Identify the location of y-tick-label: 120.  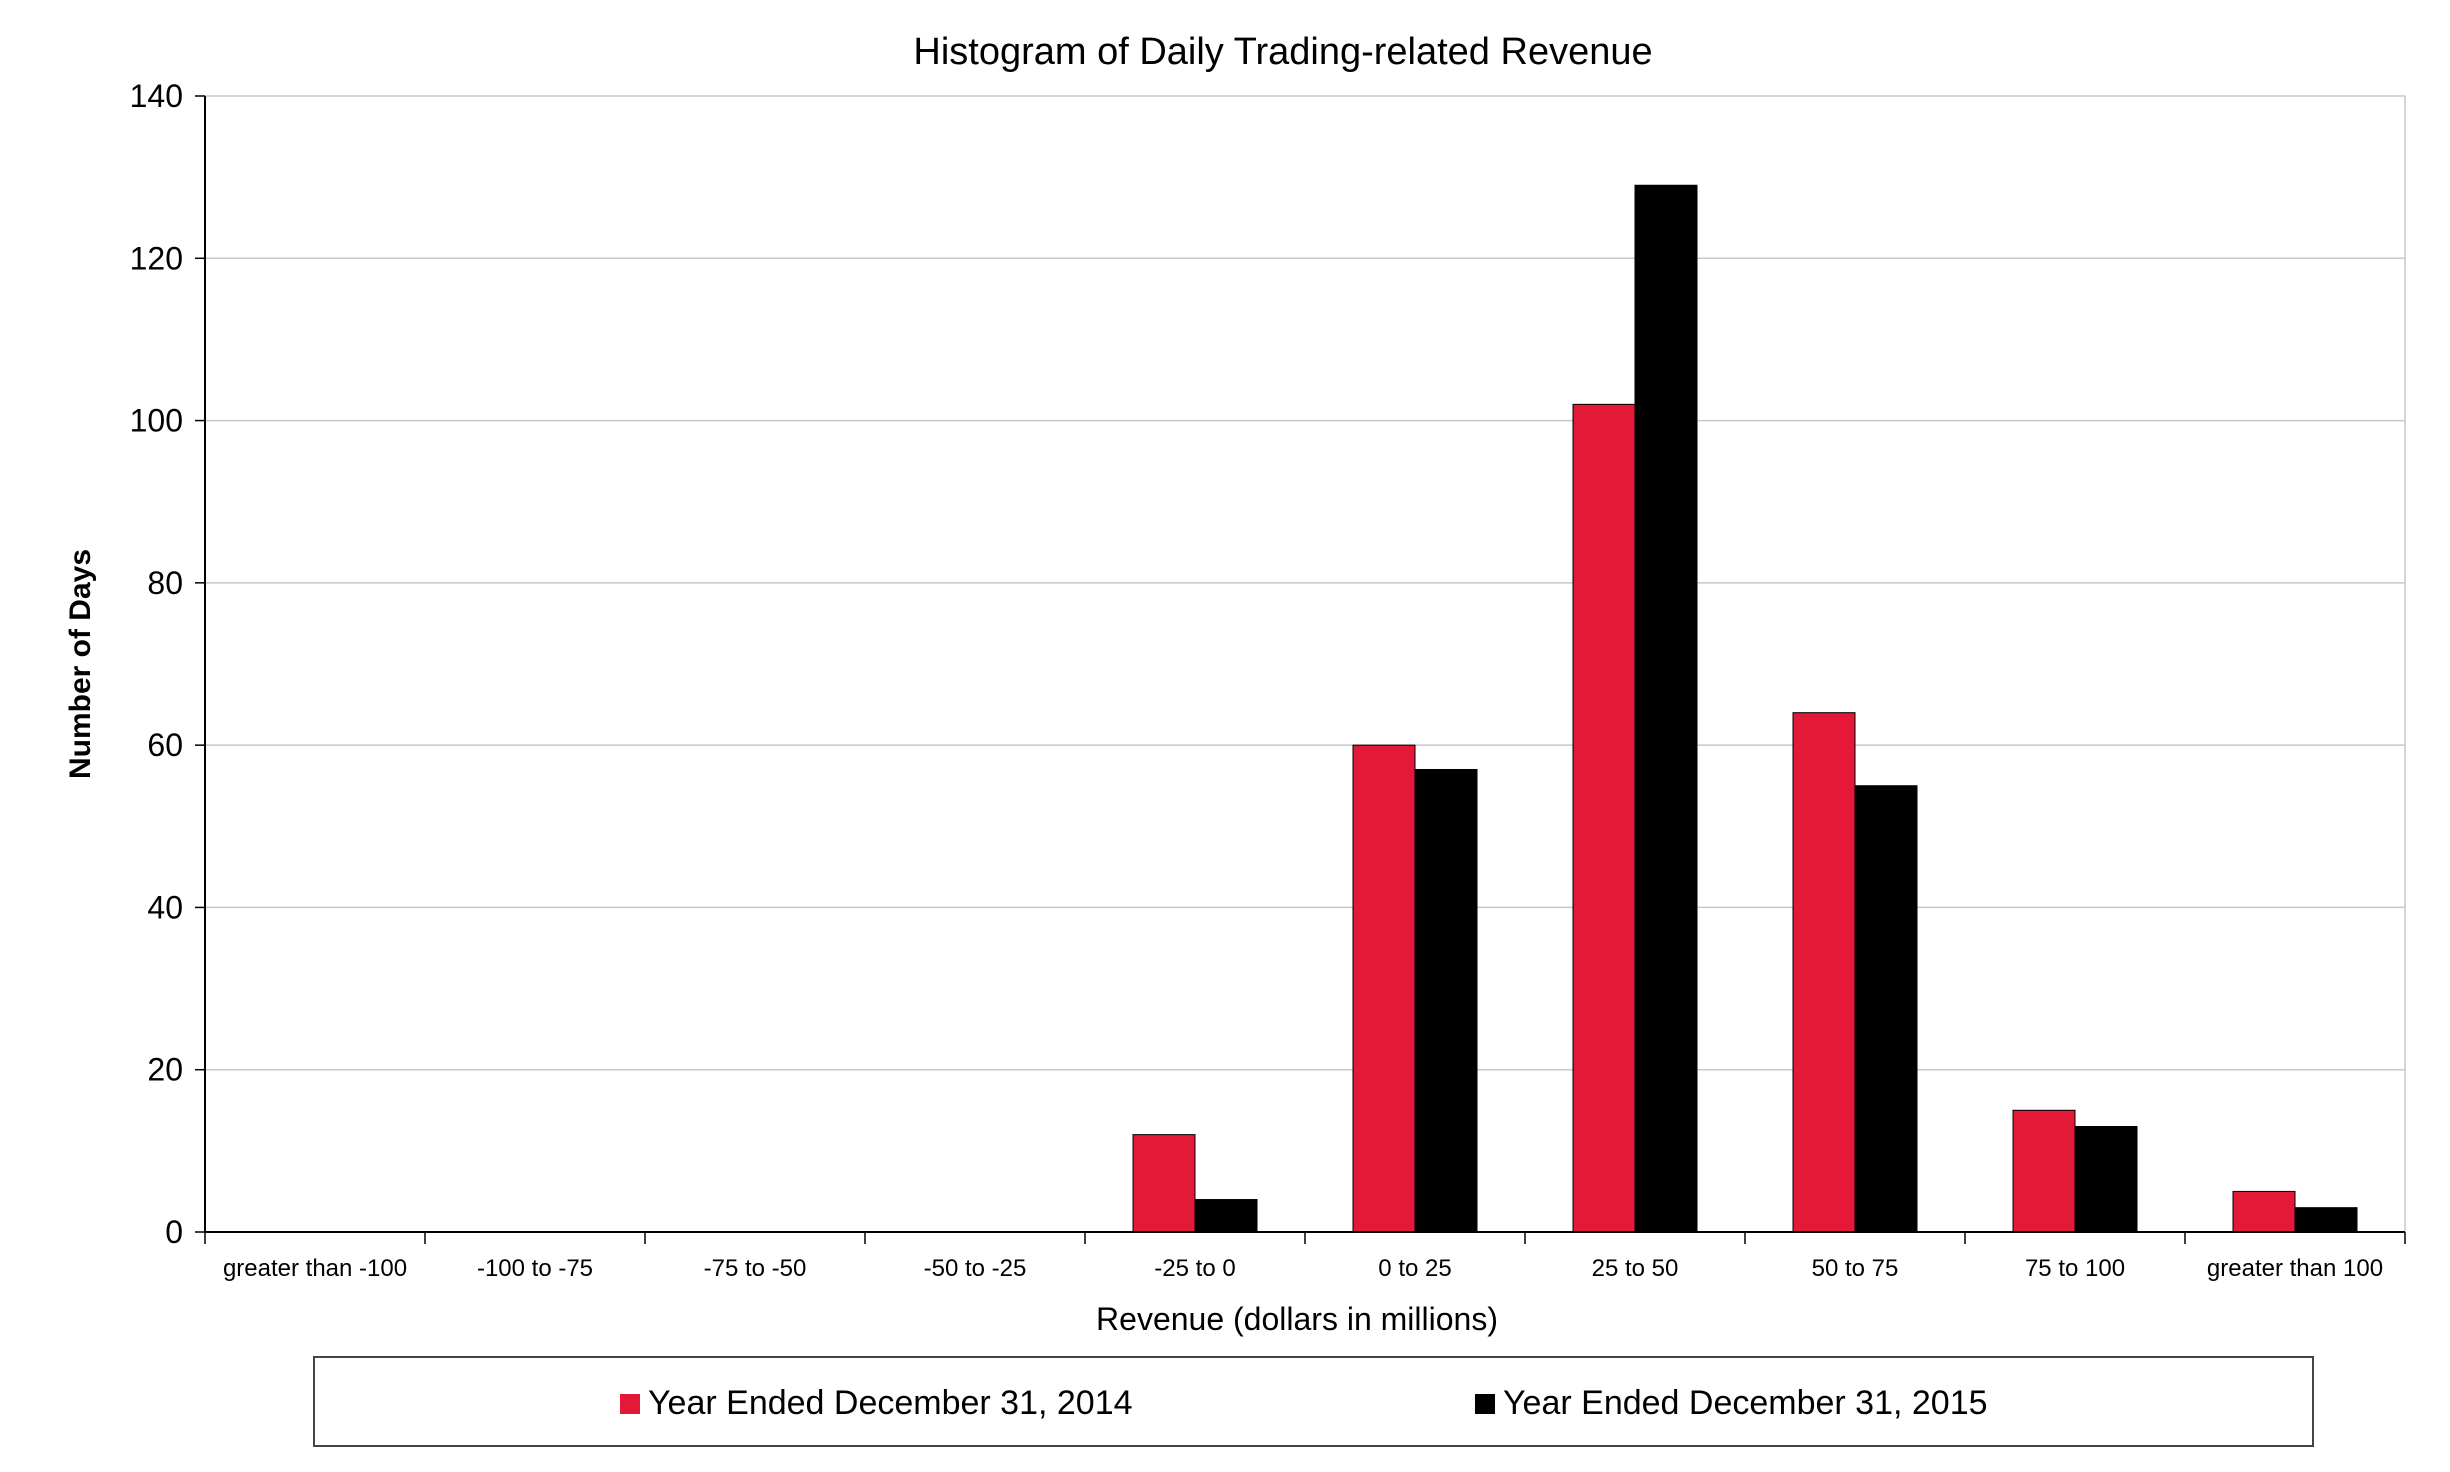
(156, 258).